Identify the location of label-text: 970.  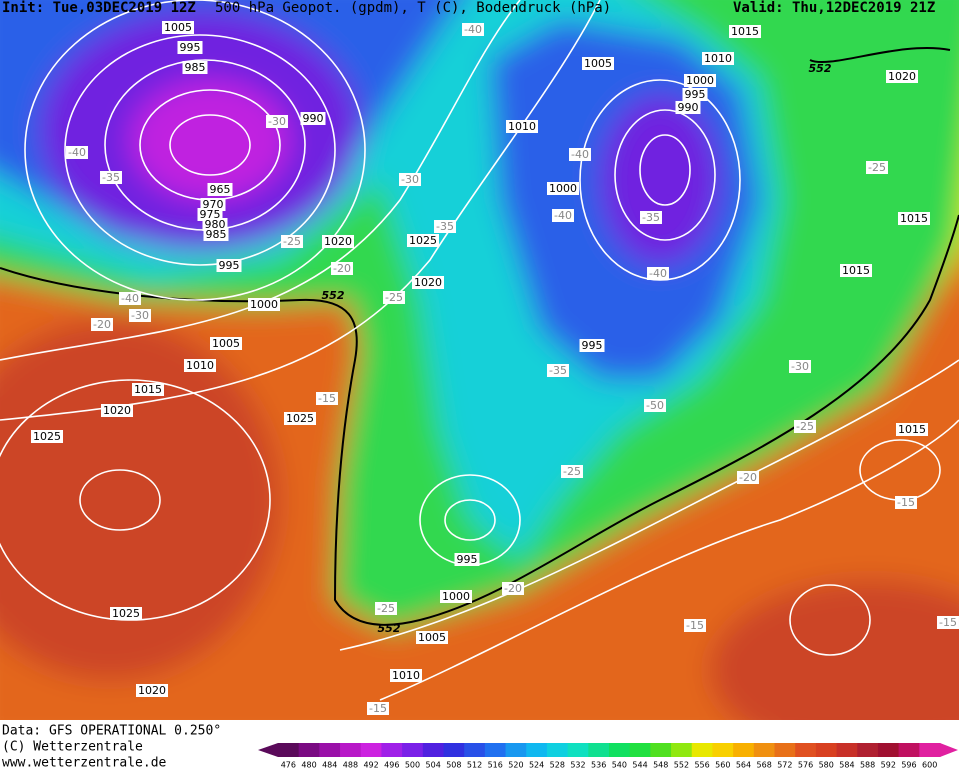
(213, 204).